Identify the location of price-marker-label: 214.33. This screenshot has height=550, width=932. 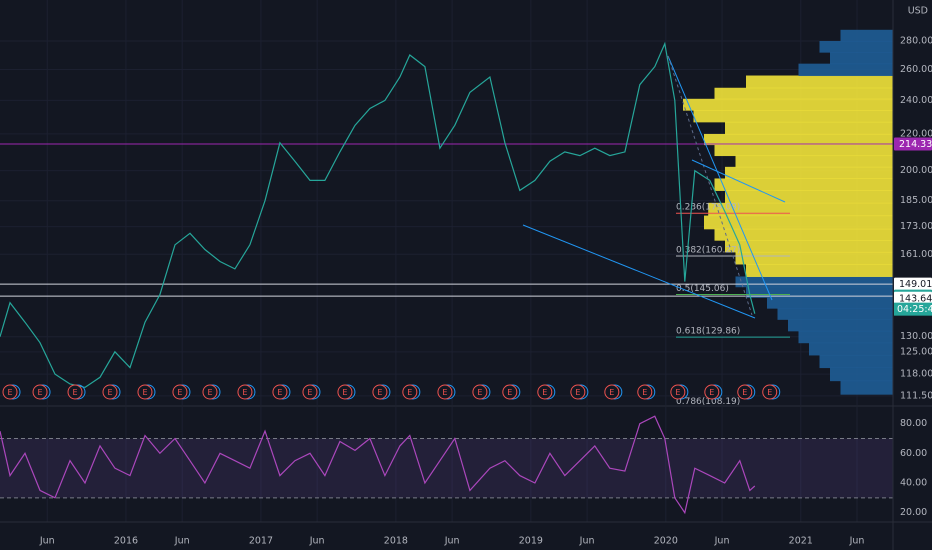
(915, 144).